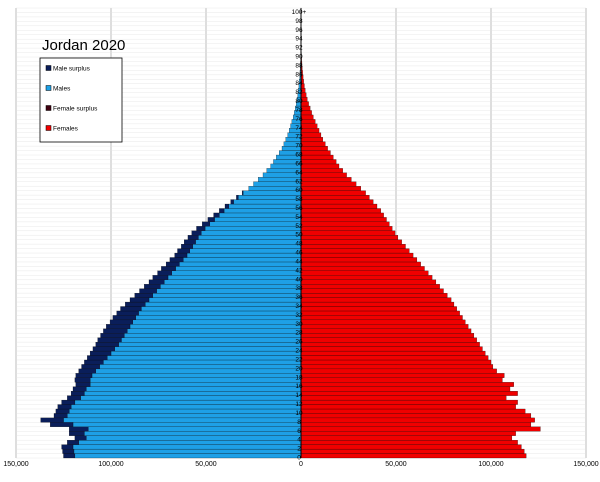 This screenshot has height=482, width=600. Describe the element at coordinates (299, 244) in the screenshot. I see `age-label: 48` at that location.